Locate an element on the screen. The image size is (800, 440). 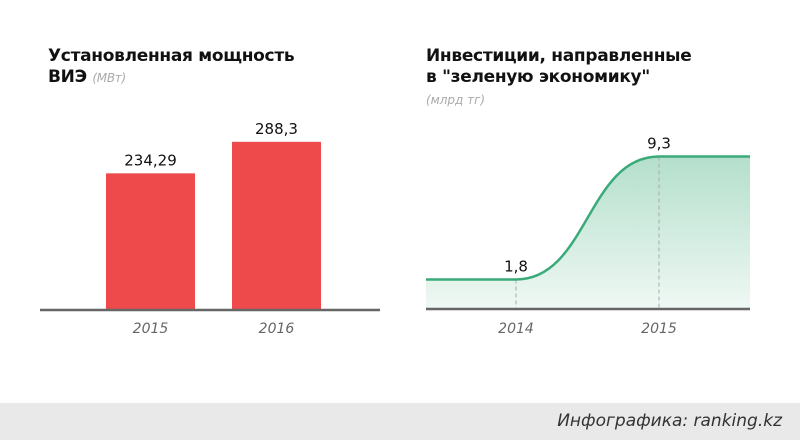
footer: Инфографика: ranking.kz is located at coordinates (400, 421).